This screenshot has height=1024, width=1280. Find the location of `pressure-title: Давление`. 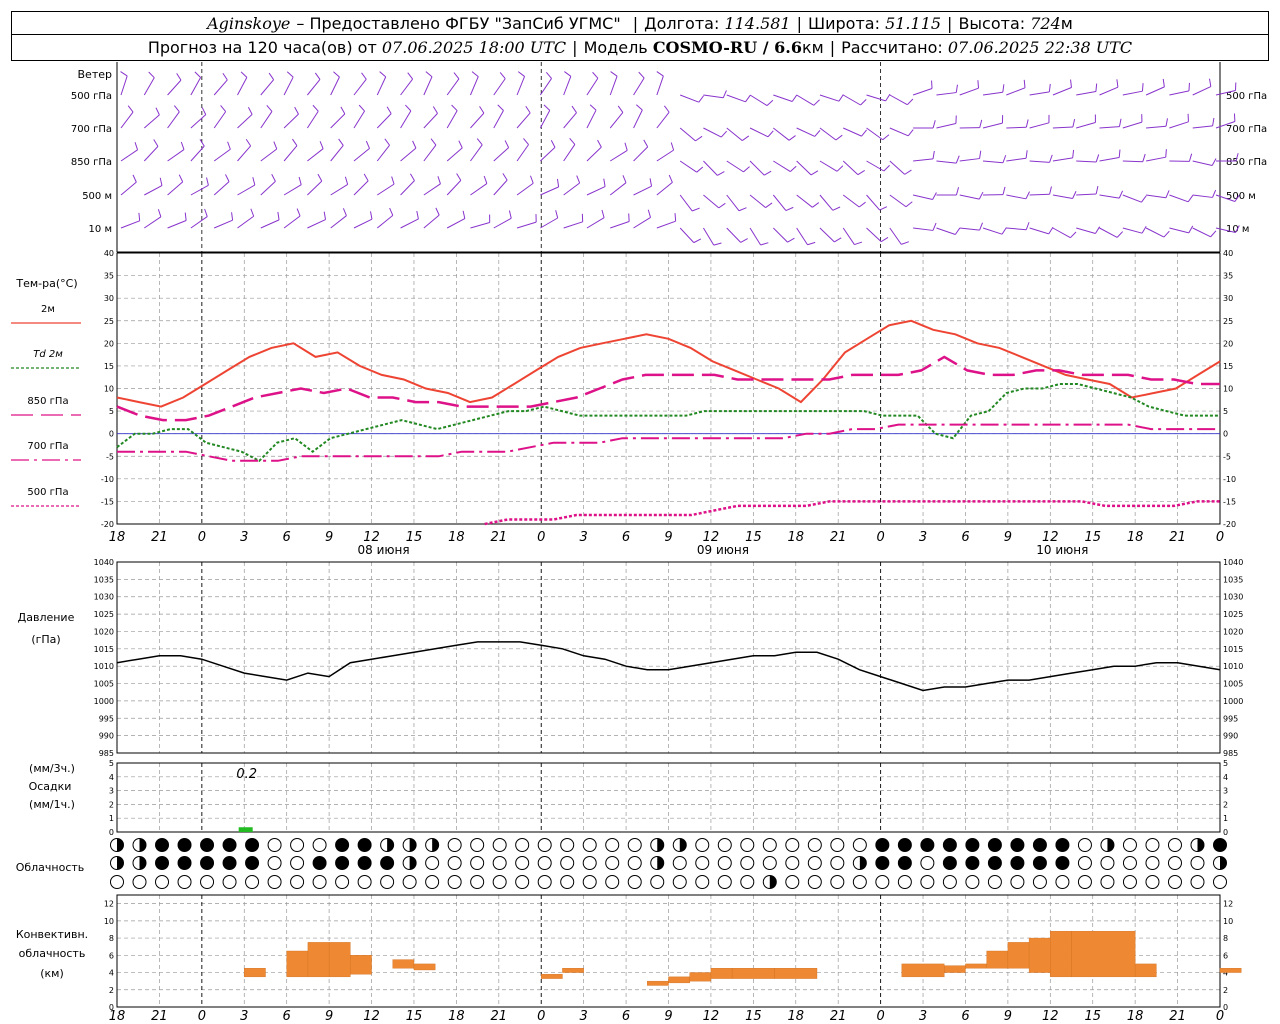

pressure-title: Давление is located at coordinates (46, 617).